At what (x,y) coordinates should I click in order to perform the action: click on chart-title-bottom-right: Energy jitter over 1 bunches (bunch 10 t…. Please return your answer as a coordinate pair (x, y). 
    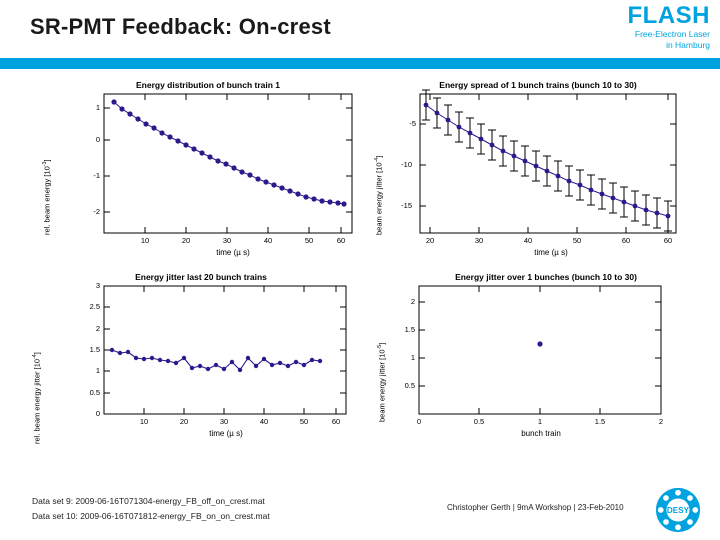
    Looking at the image, I should click on (546, 277).